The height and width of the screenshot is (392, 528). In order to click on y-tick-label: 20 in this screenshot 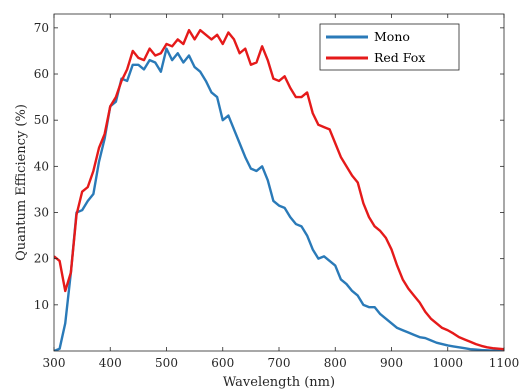, I will do `click(41, 259)`.